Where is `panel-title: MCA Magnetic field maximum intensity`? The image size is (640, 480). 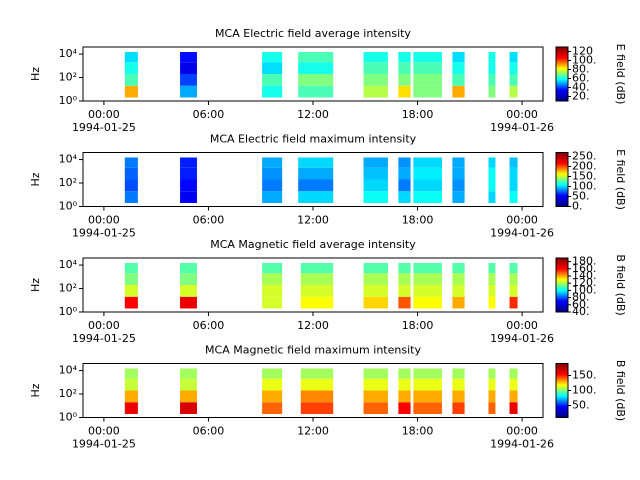
panel-title: MCA Magnetic field maximum intensity is located at coordinates (313, 350).